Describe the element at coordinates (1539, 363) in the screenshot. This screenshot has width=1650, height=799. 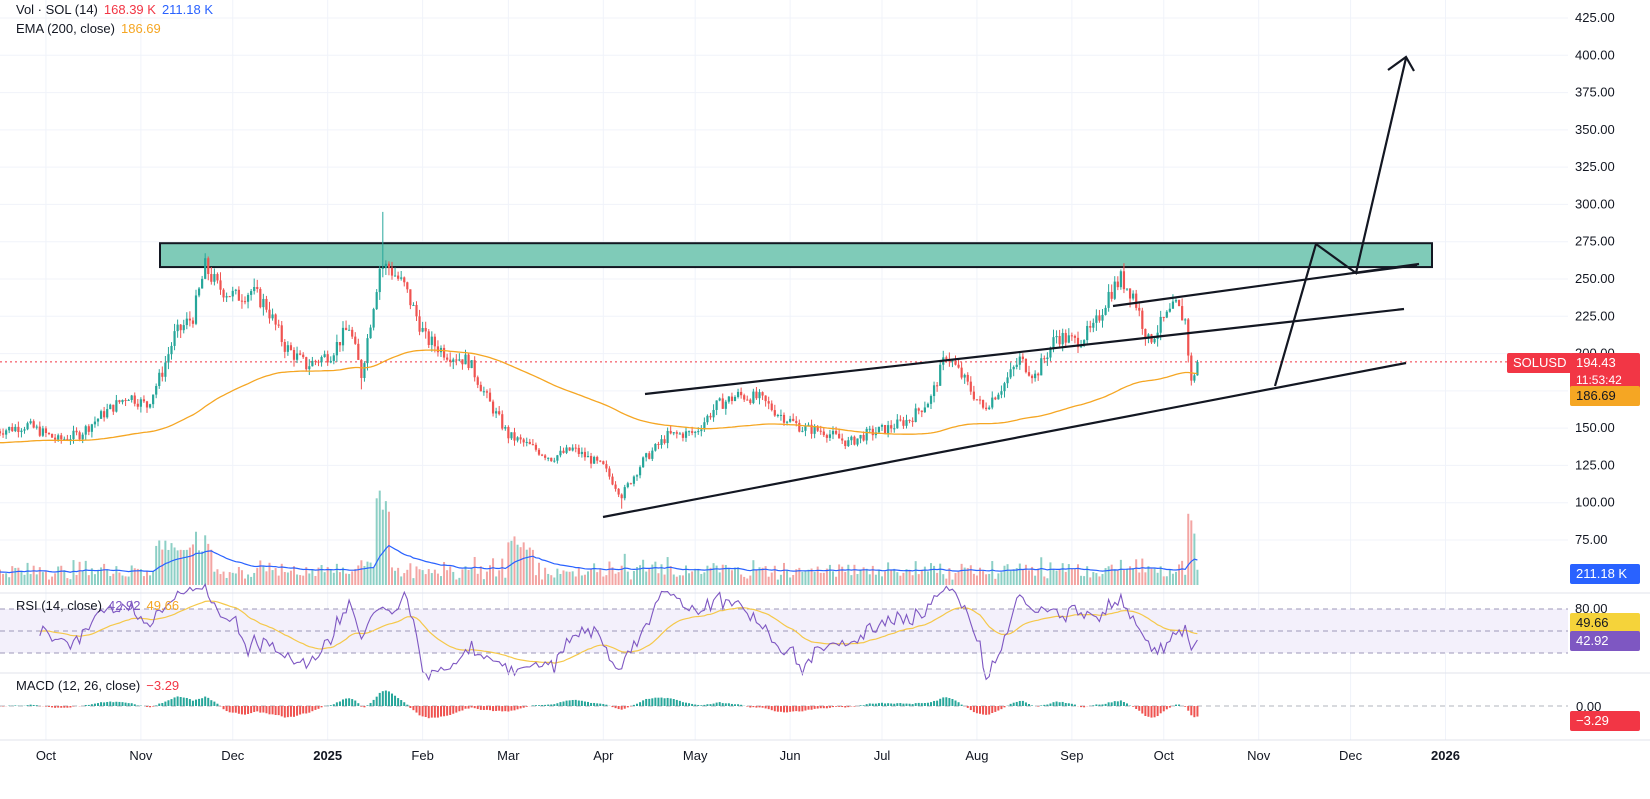
I see `symbol-badge: SOLUSD` at that location.